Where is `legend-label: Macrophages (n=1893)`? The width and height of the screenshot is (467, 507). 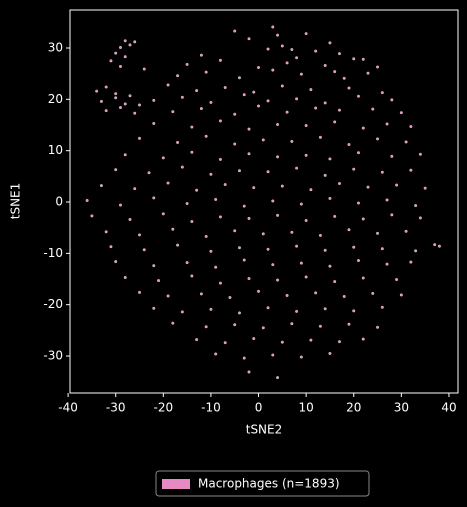
legend-label: Macrophages (n=1893) is located at coordinates (269, 484).